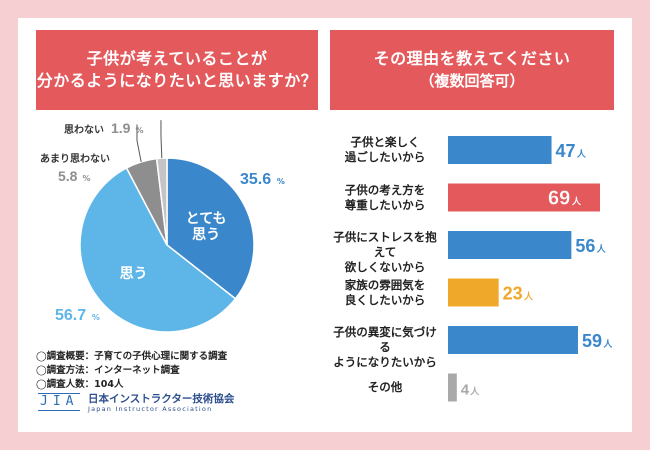 Image resolution: width=650 pixels, height=450 pixels. I want to click on survey-method: ◯調査方法：インターネット調査, so click(108, 370).